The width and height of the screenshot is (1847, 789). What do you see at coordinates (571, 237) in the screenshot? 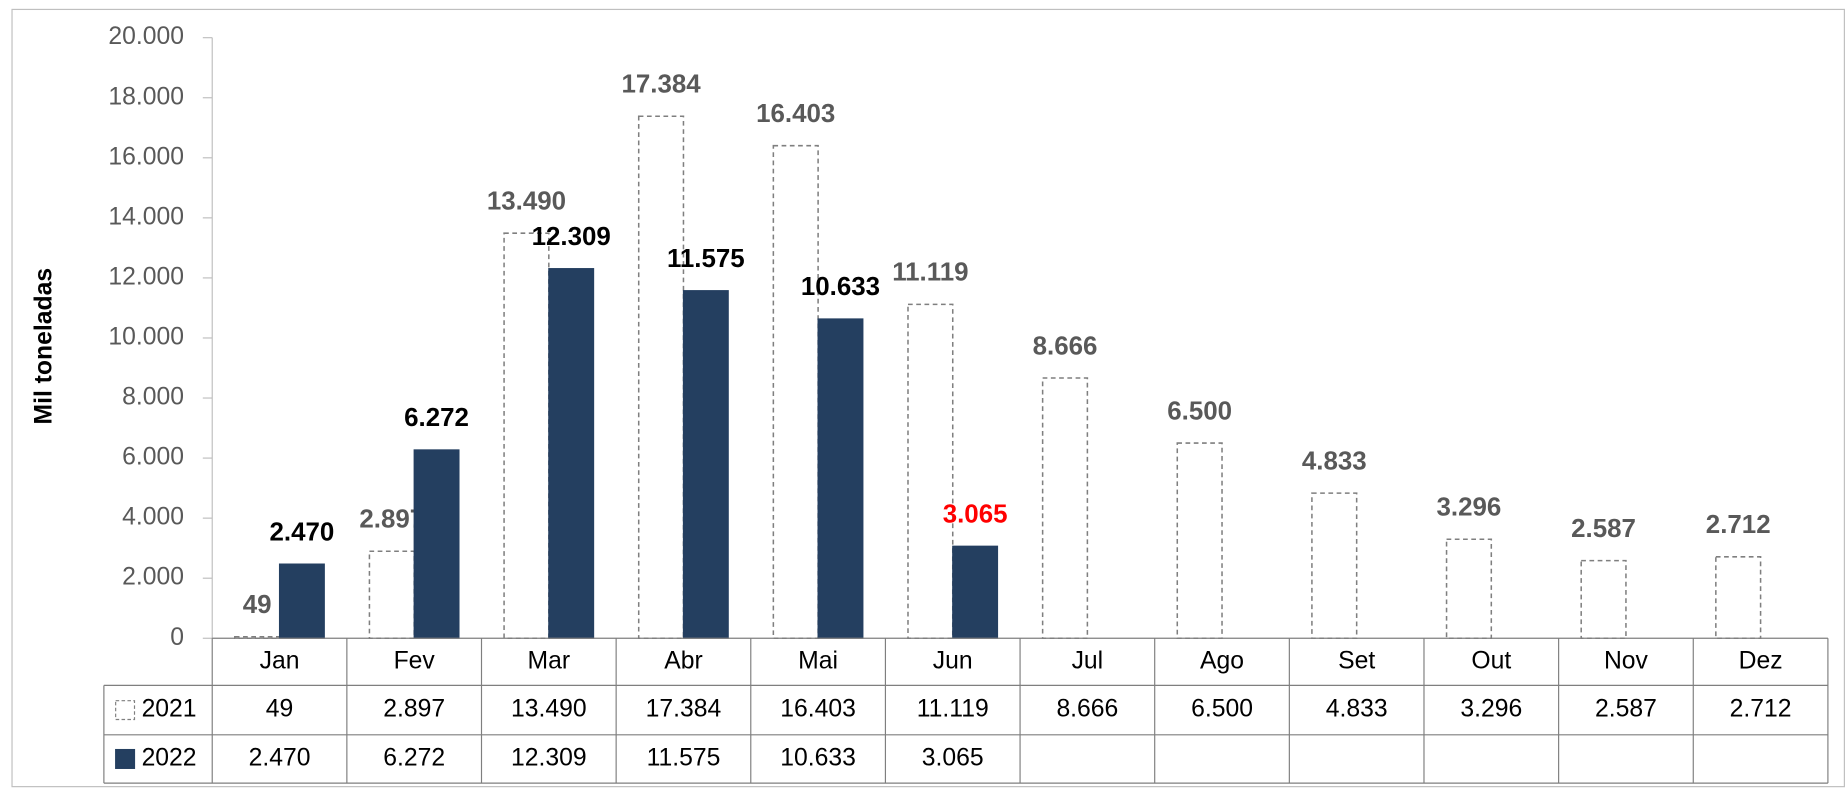
I see `data-label: 12.309` at bounding box center [571, 237].